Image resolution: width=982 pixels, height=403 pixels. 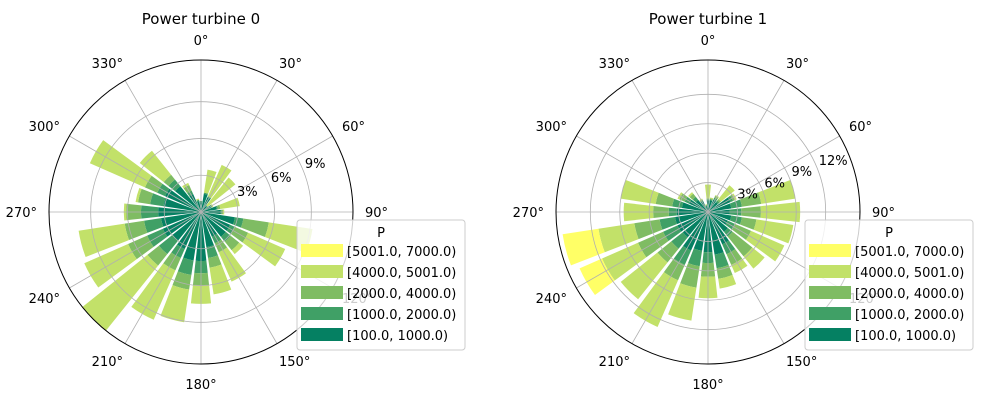 What do you see at coordinates (614, 362) in the screenshot?
I see `direction-label: 210°` at bounding box center [614, 362].